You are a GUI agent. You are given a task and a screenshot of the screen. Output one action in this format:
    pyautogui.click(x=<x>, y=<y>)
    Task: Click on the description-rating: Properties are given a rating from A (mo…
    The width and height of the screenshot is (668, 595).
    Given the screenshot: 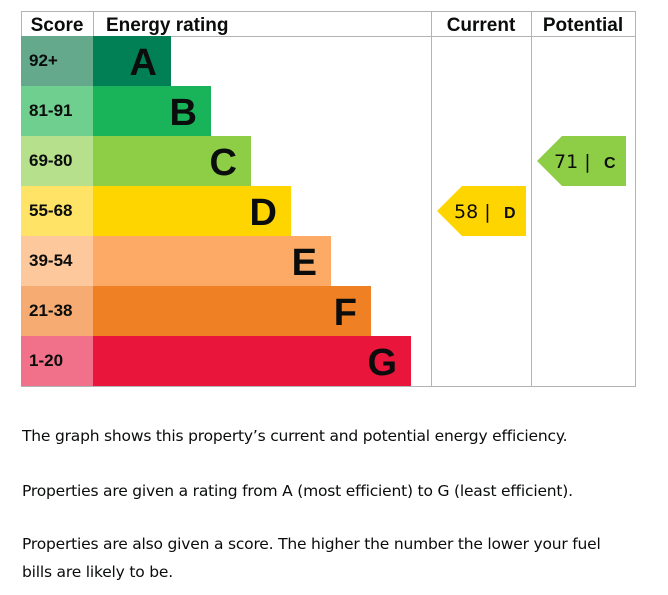 What is the action you would take?
    pyautogui.click(x=297, y=491)
    